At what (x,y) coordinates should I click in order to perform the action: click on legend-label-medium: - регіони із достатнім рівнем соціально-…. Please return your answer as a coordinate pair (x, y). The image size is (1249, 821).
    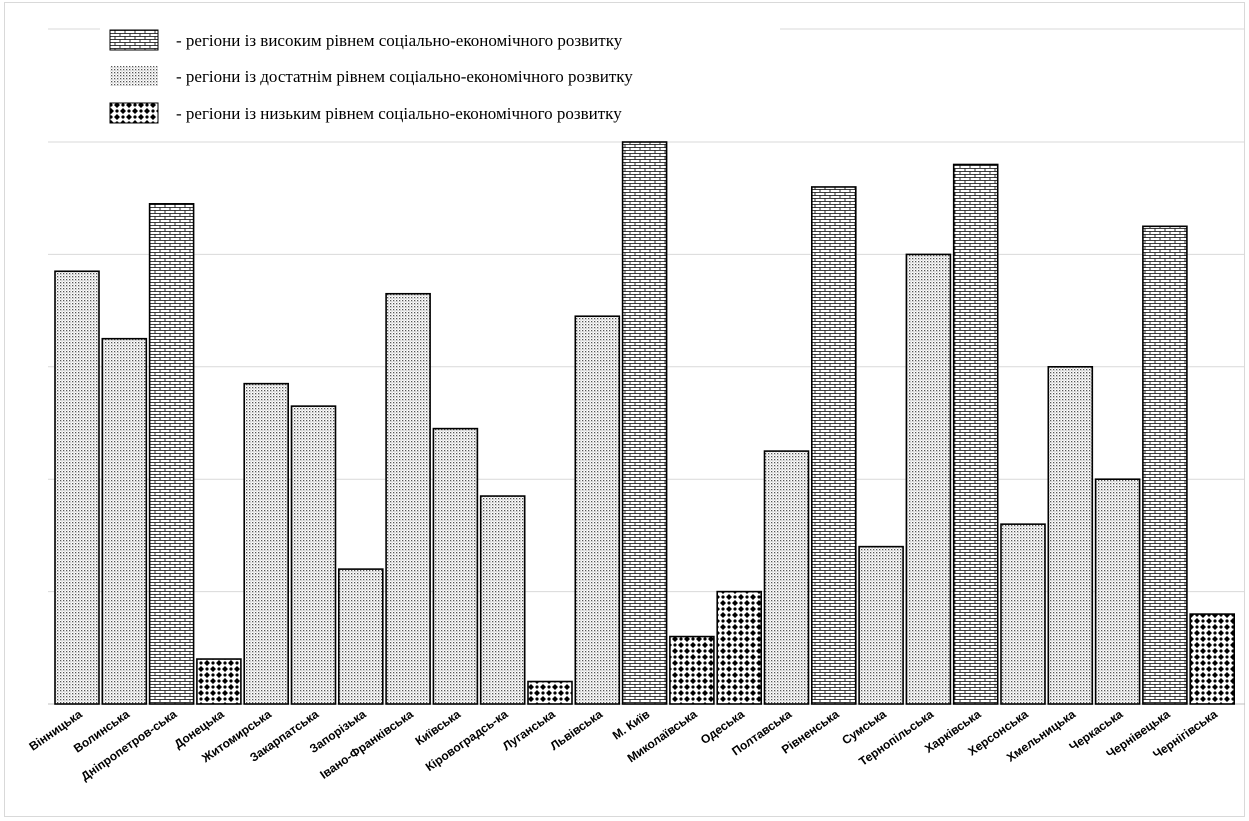
    Looking at the image, I should click on (404, 76).